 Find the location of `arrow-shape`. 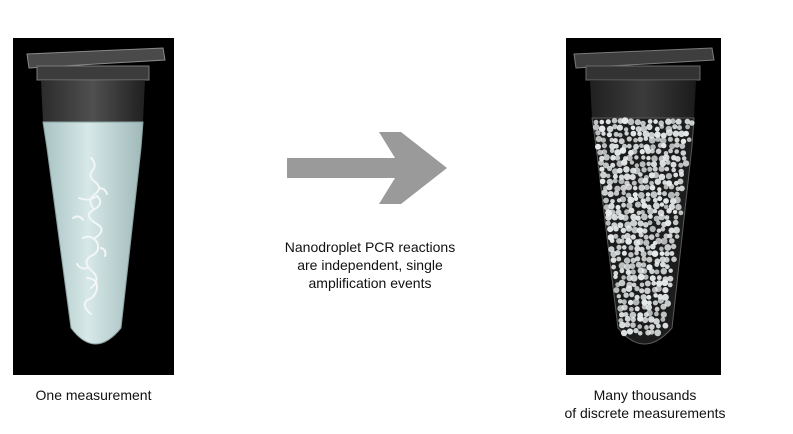

arrow-shape is located at coordinates (367, 168).